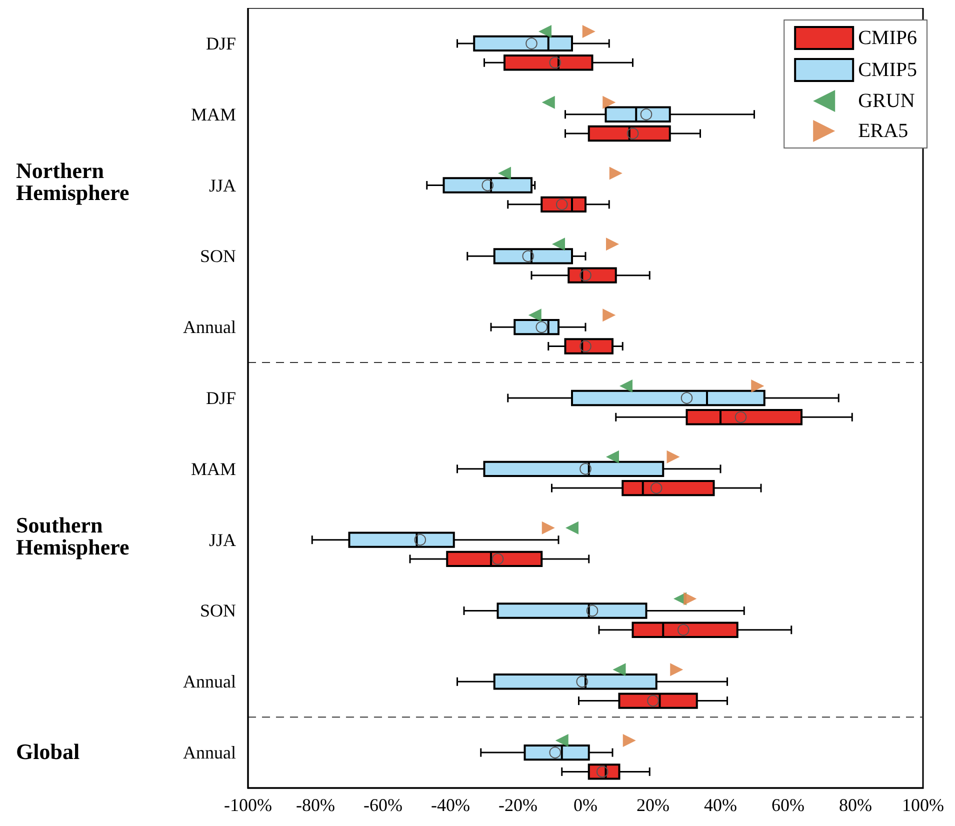  What do you see at coordinates (887, 38) in the screenshot?
I see `legend-label: CMIP6` at bounding box center [887, 38].